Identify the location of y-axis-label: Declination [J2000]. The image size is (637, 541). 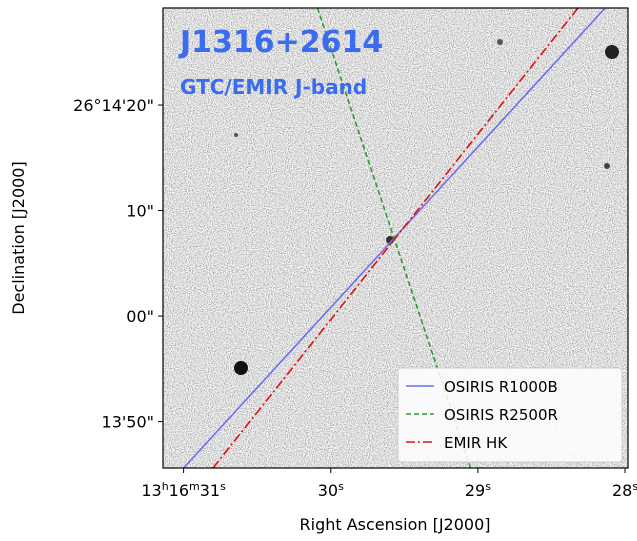
(18, 237).